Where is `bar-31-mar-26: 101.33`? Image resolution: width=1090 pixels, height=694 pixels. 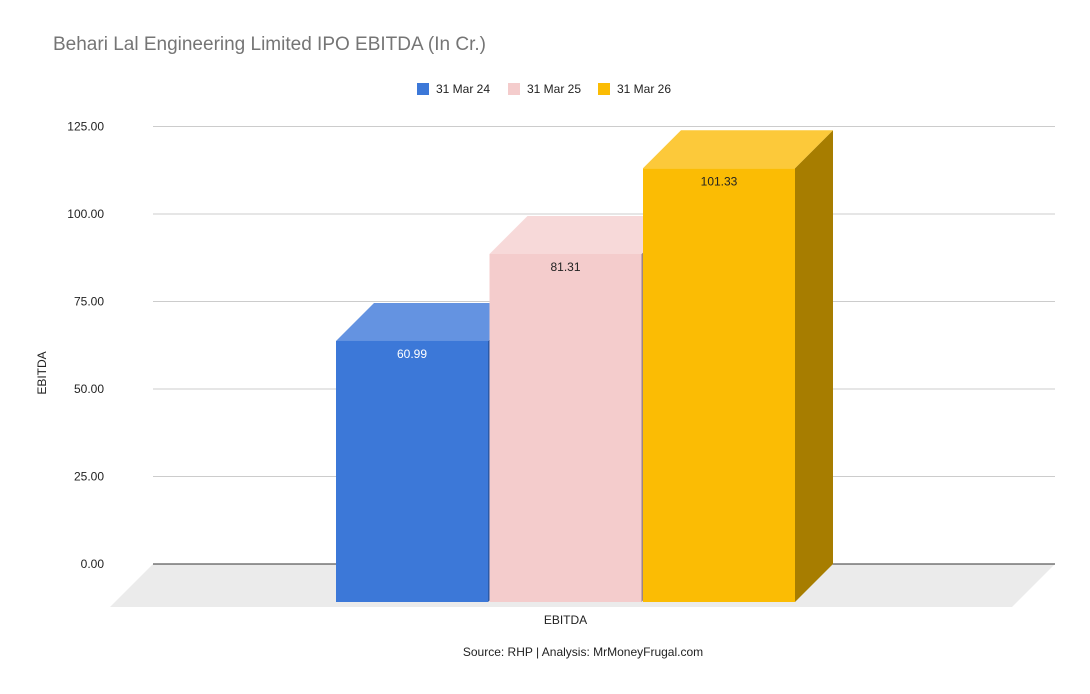 bar-31-mar-26: 101.33 is located at coordinates (738, 366).